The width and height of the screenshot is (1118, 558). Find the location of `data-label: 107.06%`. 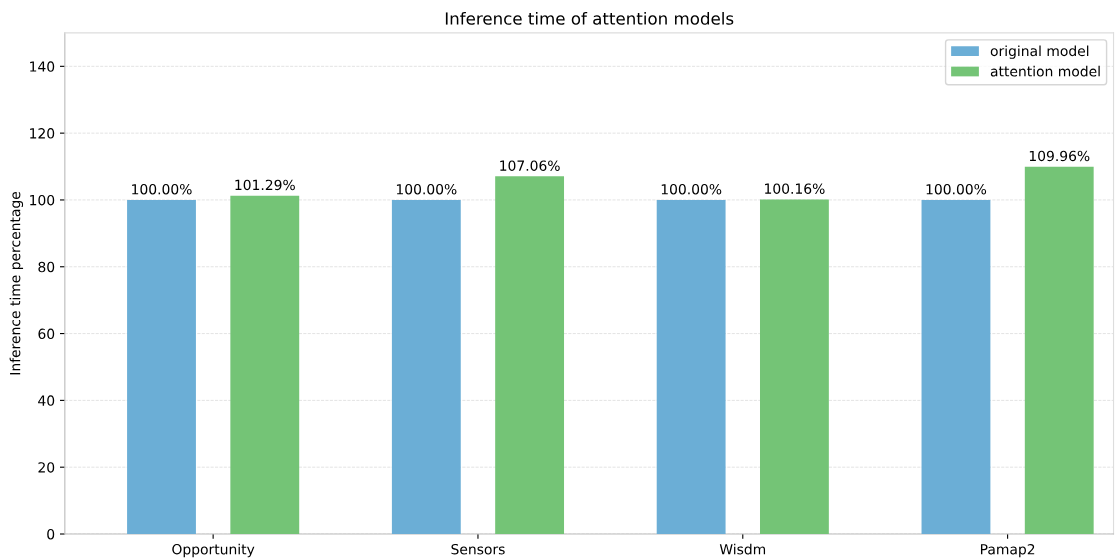

data-label: 107.06% is located at coordinates (530, 165).